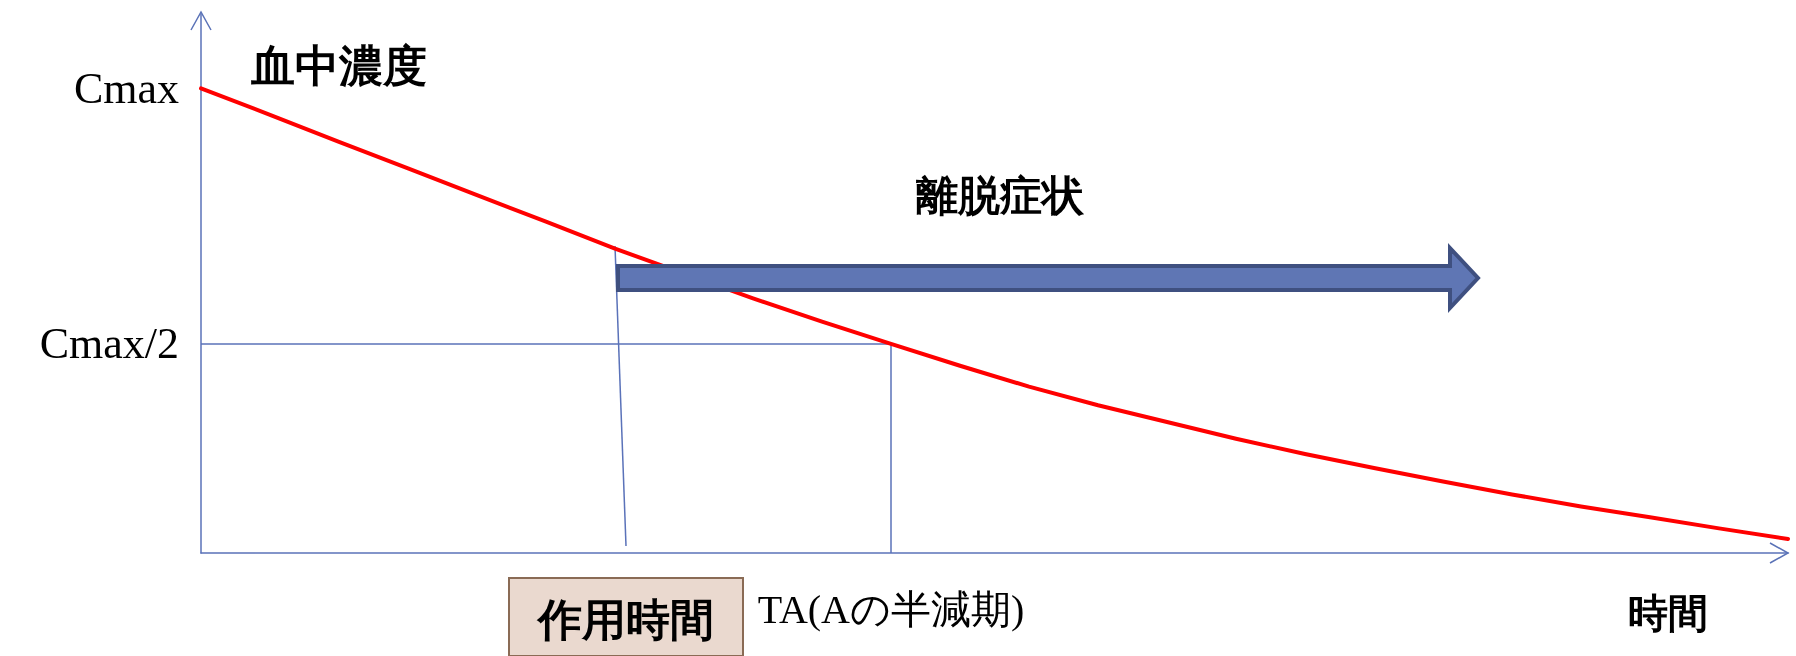  What do you see at coordinates (109, 344) in the screenshot?
I see `ref-line-label: Cmax/2` at bounding box center [109, 344].